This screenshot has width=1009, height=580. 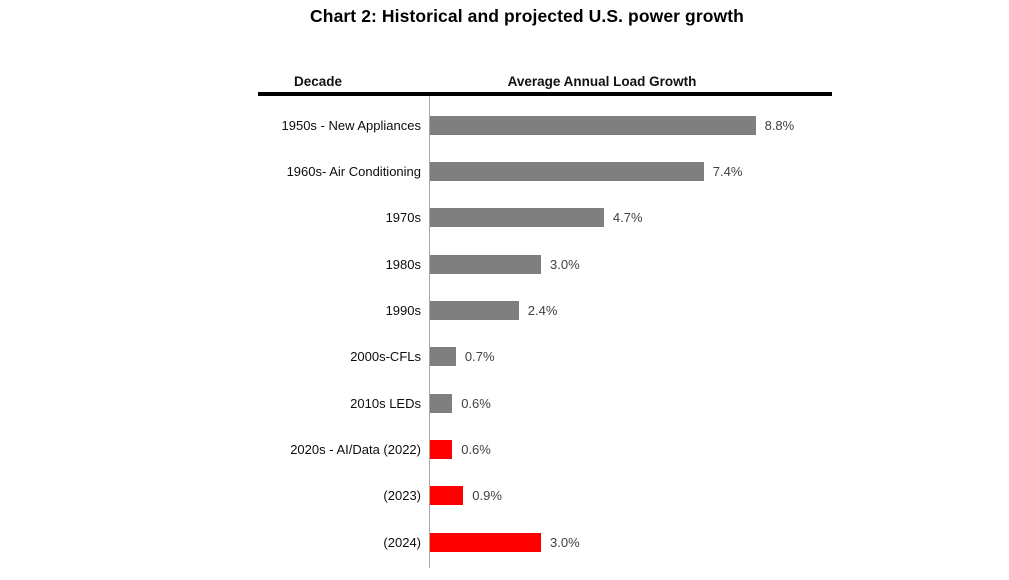 I want to click on column-header-decade: Decade, so click(x=318, y=81).